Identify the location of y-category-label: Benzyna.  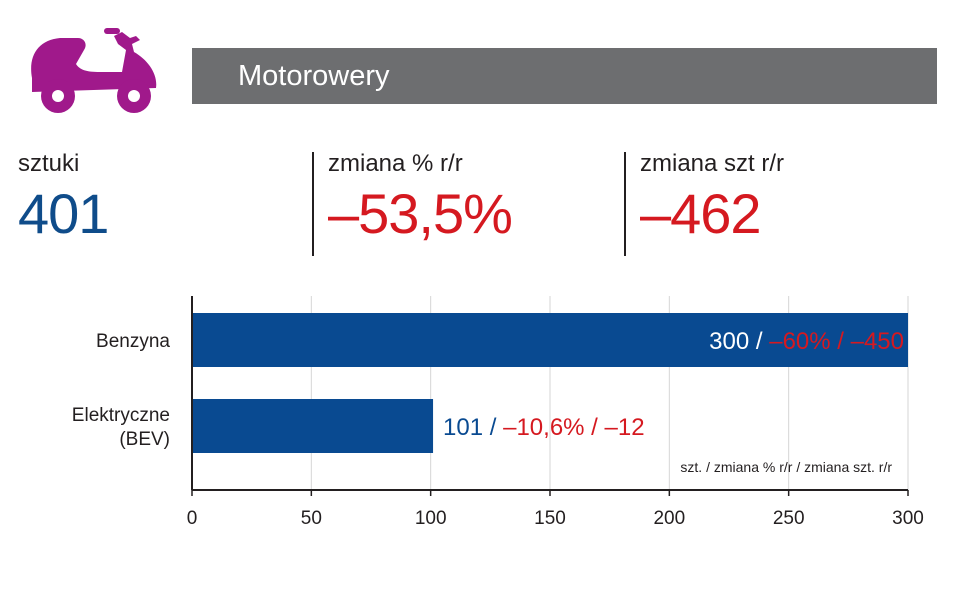
(133, 341).